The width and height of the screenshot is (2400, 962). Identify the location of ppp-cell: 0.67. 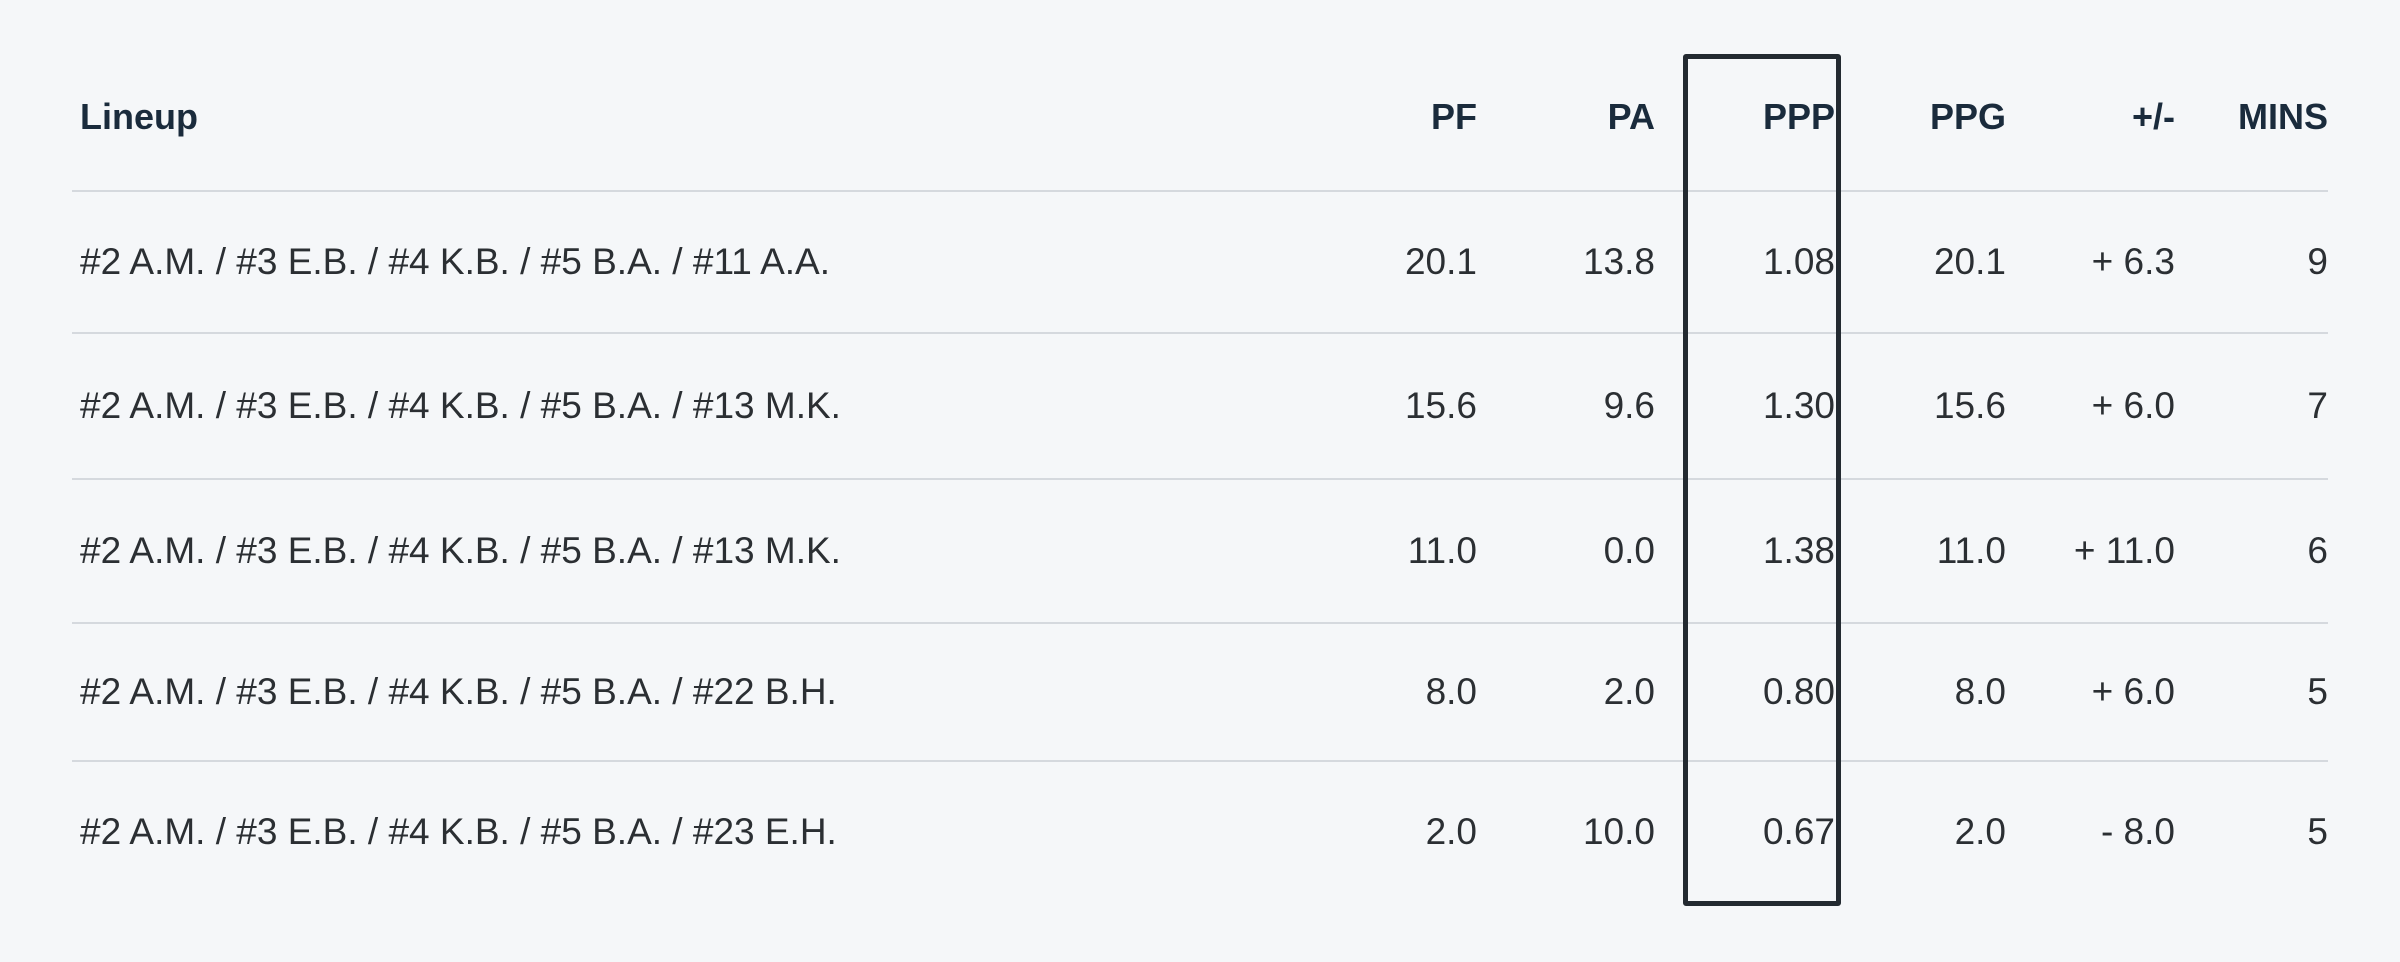
(1798, 831).